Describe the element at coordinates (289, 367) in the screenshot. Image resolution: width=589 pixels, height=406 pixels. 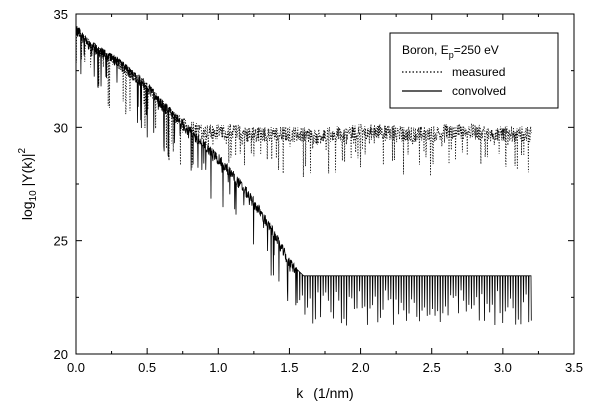
I see `x-tick-label: 1.5` at that location.